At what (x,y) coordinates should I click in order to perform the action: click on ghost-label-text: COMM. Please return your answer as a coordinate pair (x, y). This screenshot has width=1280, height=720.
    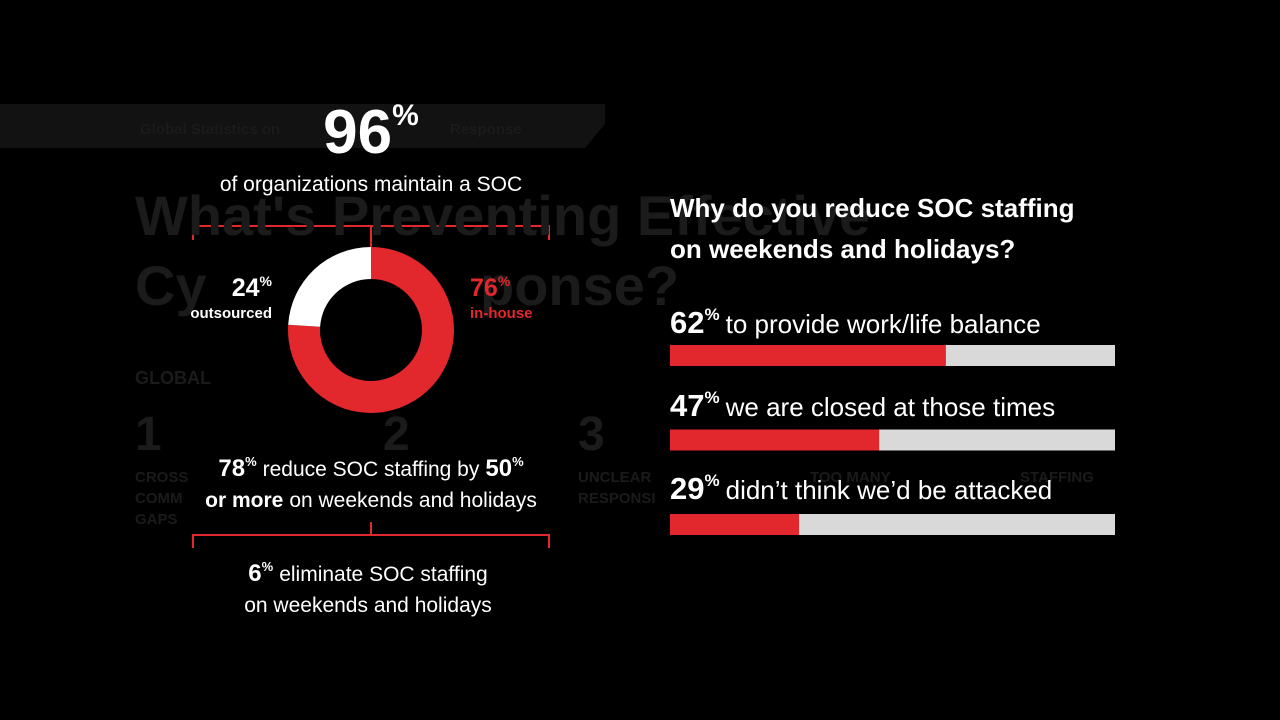
    Looking at the image, I should click on (159, 498).